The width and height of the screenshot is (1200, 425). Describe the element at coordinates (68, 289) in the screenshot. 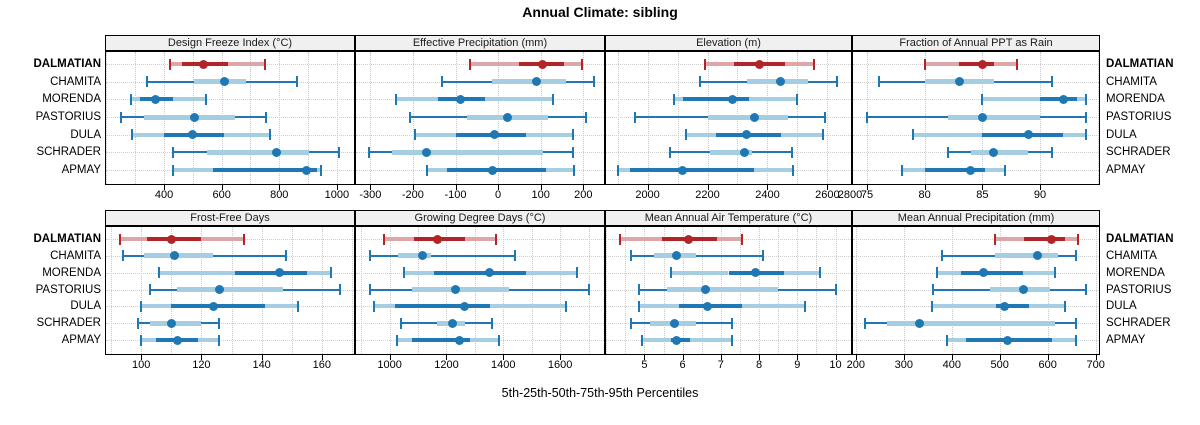

I see `row-label-left-pastorius: PASTORIUS` at that location.